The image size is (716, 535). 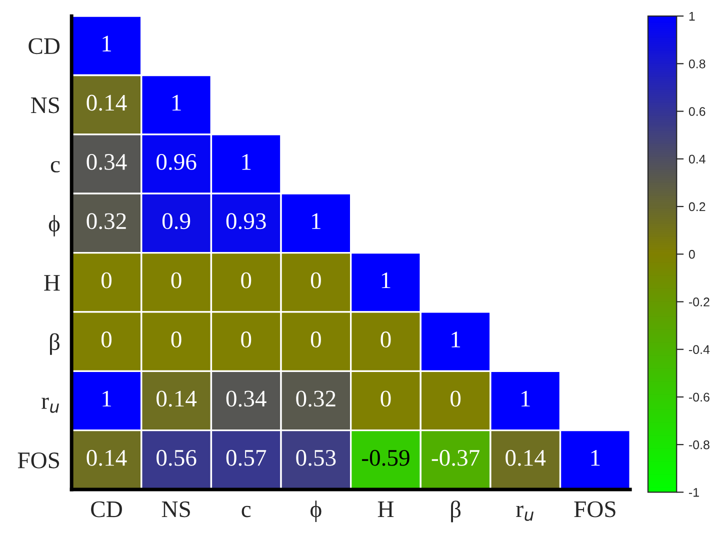 What do you see at coordinates (176, 509) in the screenshot?
I see `x-tick-label: NS` at bounding box center [176, 509].